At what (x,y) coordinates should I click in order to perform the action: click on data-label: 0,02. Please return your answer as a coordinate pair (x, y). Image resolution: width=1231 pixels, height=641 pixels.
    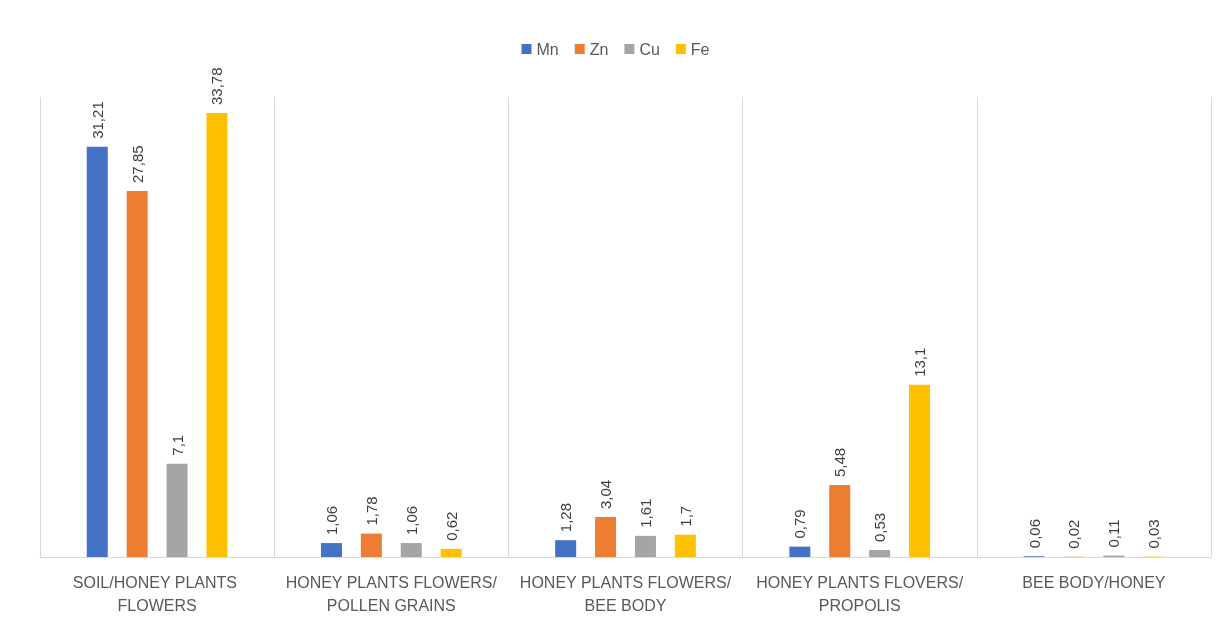
    Looking at the image, I should click on (1074, 534).